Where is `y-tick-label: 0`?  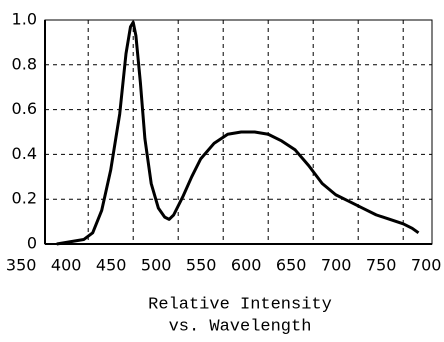
y-tick-label: 0 is located at coordinates (32, 243).